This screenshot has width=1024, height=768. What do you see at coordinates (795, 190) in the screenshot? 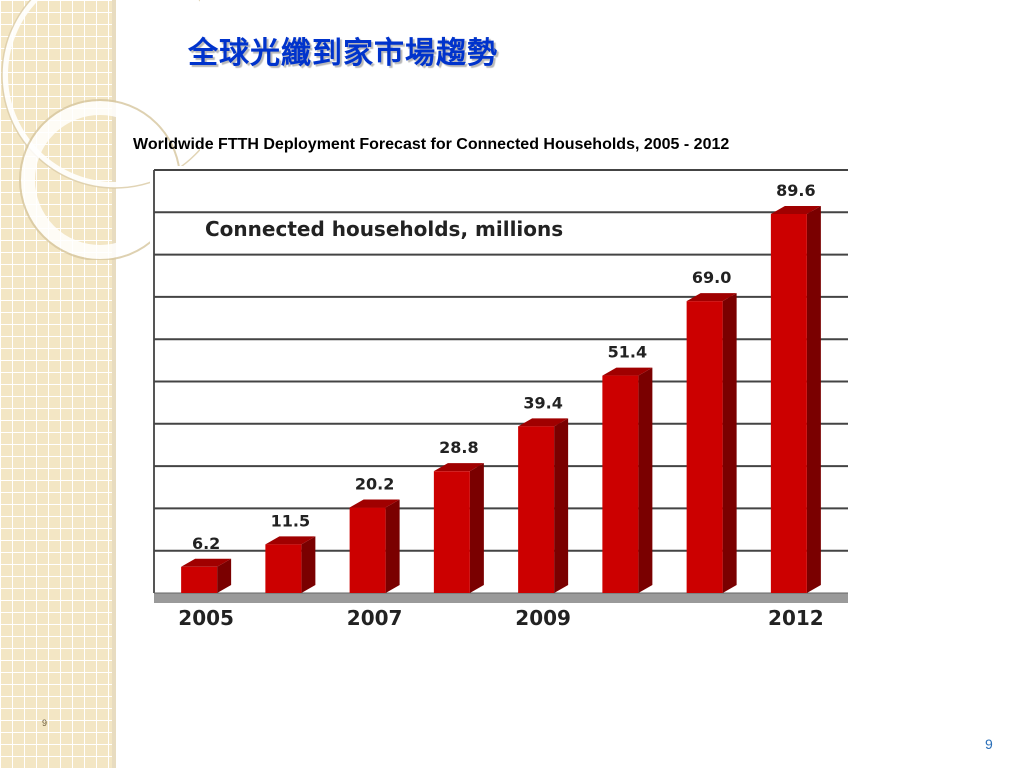
I see `data-label: 89.6` at bounding box center [795, 190].